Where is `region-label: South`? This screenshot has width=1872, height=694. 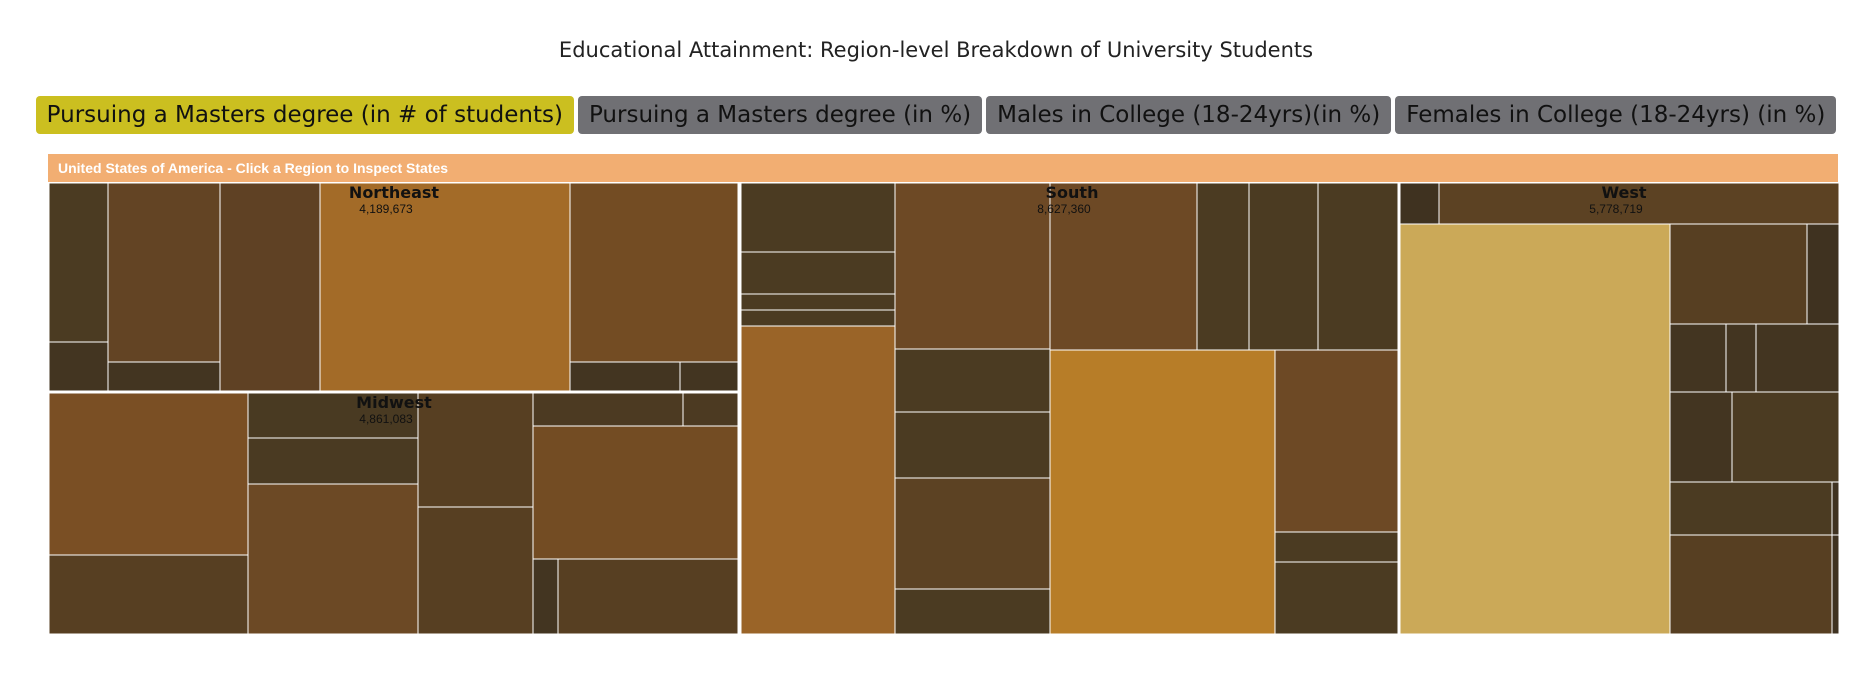 region-label: South is located at coordinates (1072, 192).